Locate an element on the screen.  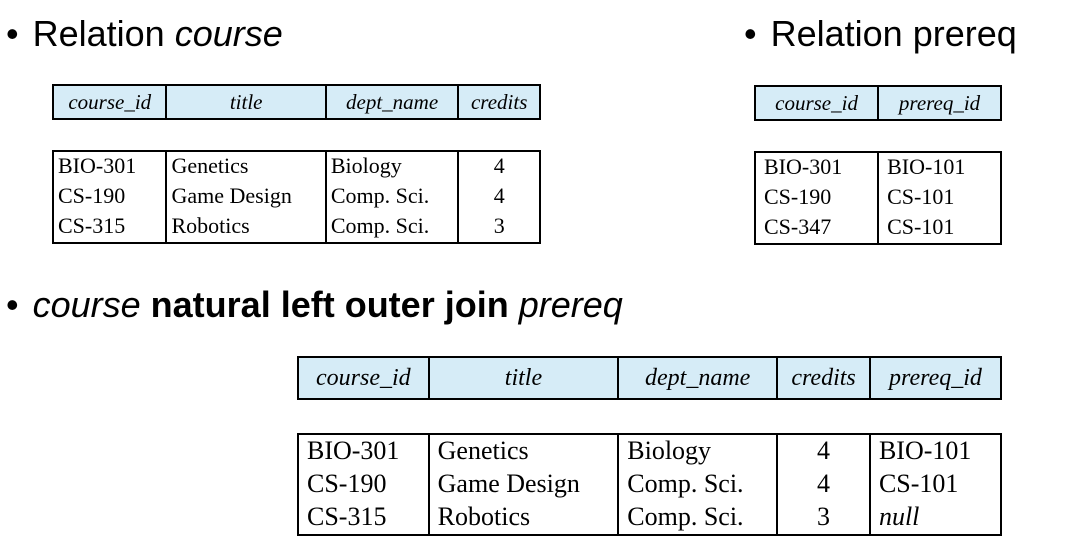
cell-course-id: CS-347 is located at coordinates (816, 229).